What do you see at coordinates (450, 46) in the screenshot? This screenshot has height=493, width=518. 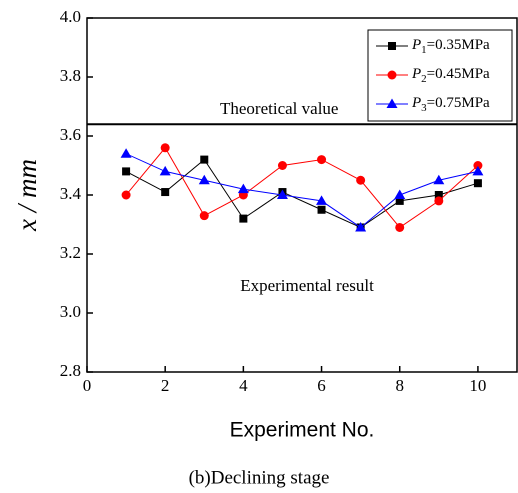 I see `legend-label: P1=0.35MPa` at bounding box center [450, 46].